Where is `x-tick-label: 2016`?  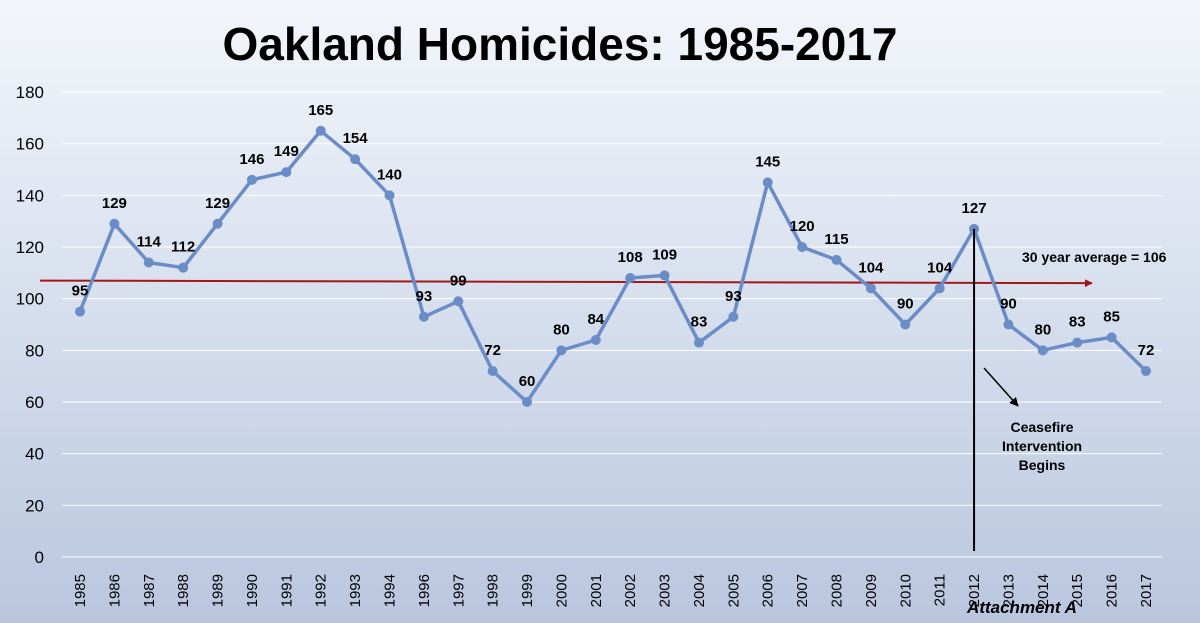 x-tick-label: 2016 is located at coordinates (1112, 590).